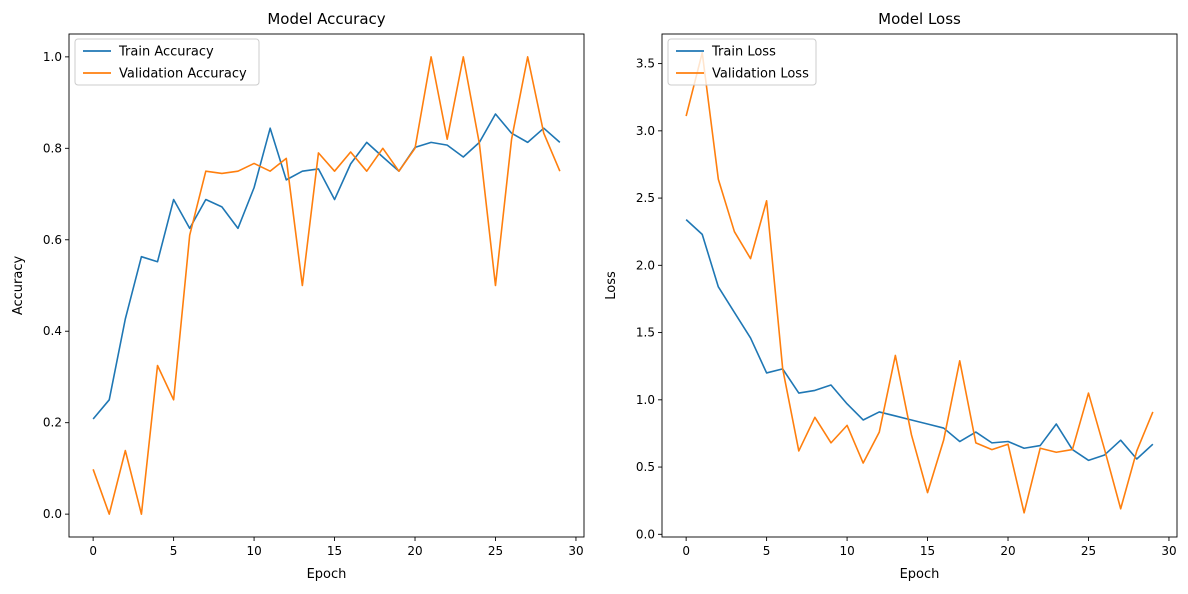 Image resolution: width=1188 pixels, height=594 pixels. What do you see at coordinates (183, 74) in the screenshot?
I see `legend-label-1: Validation Accuracy` at bounding box center [183, 74].